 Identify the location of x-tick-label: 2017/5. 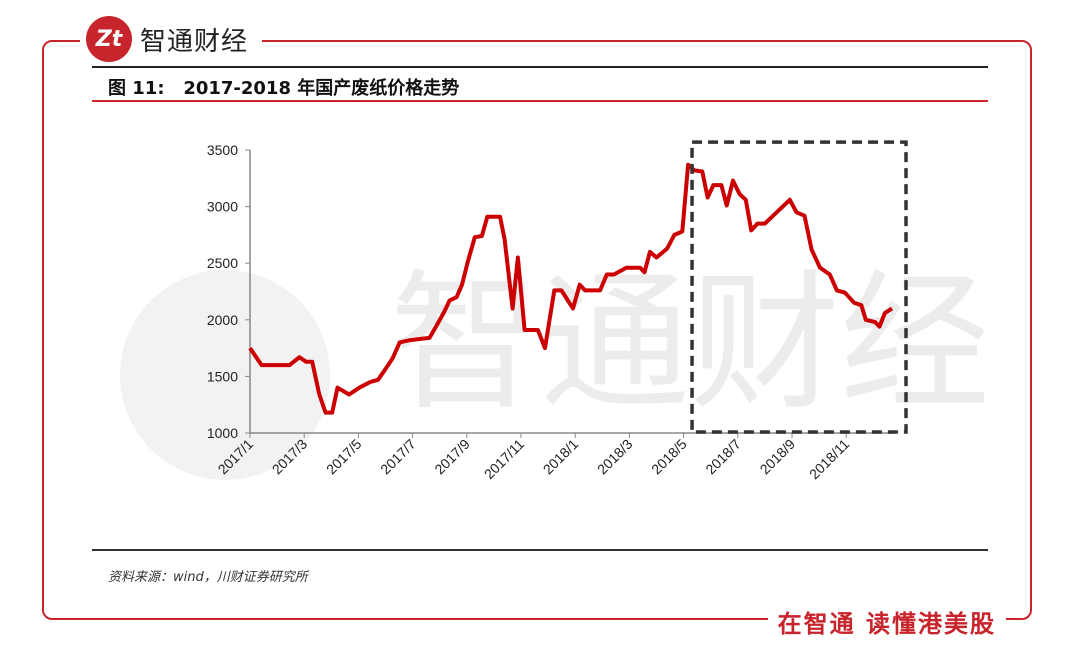
(344, 457).